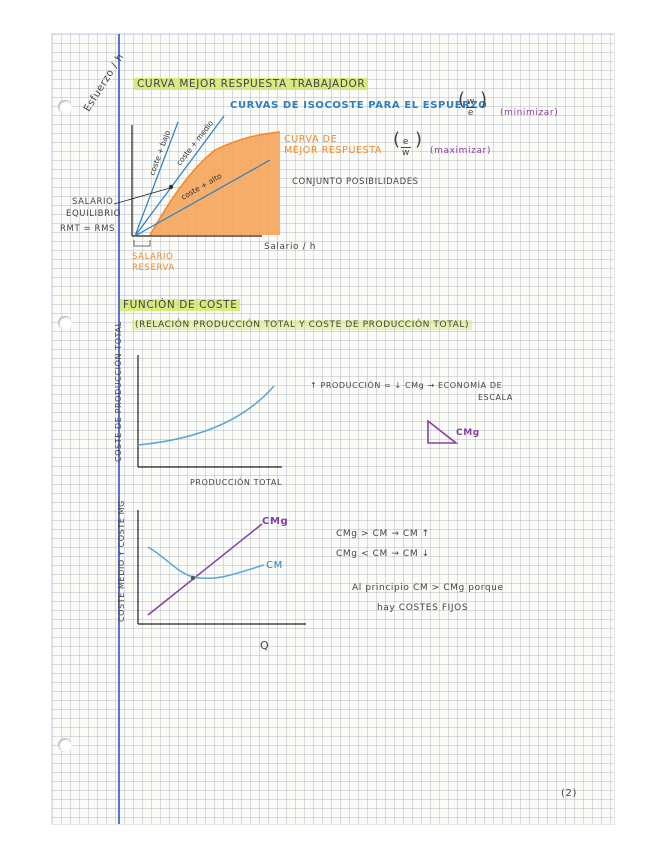 This screenshot has height=848, width=655. What do you see at coordinates (569, 793) in the screenshot?
I see `page-number: (2)` at bounding box center [569, 793].